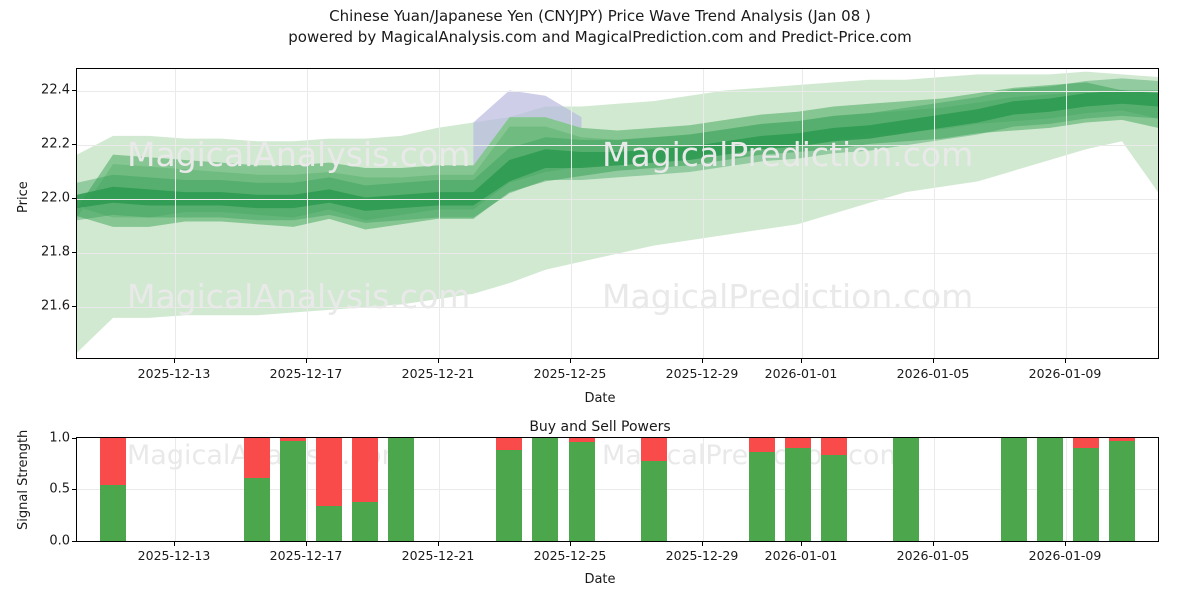  I want to click on xtick-signal-2: 2025-12-21, so click(438, 555).